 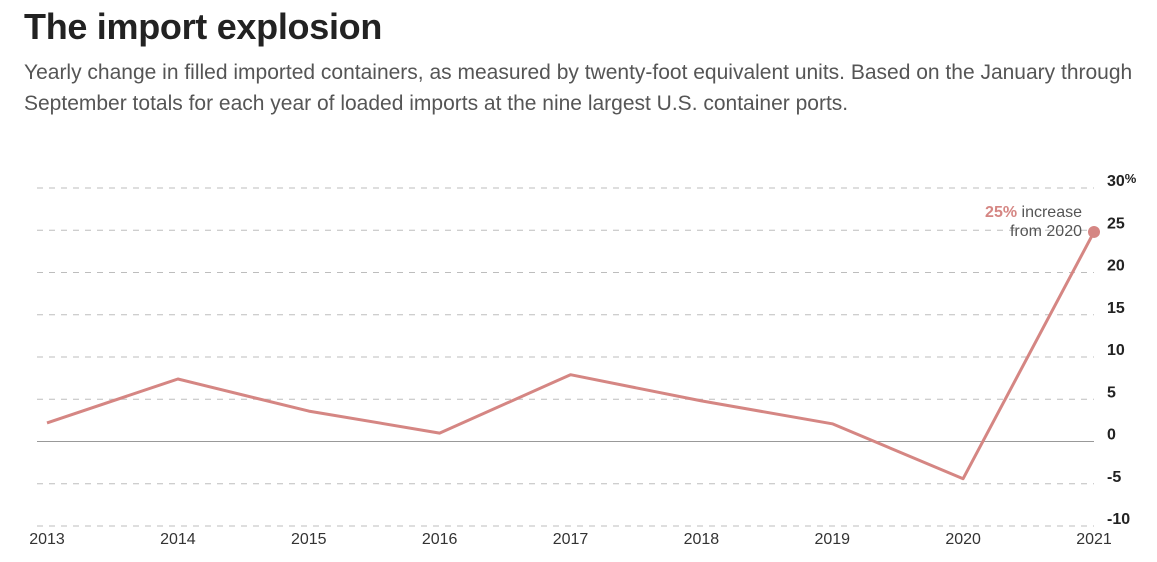 I want to click on y-tick-label: 20, so click(x=1116, y=266).